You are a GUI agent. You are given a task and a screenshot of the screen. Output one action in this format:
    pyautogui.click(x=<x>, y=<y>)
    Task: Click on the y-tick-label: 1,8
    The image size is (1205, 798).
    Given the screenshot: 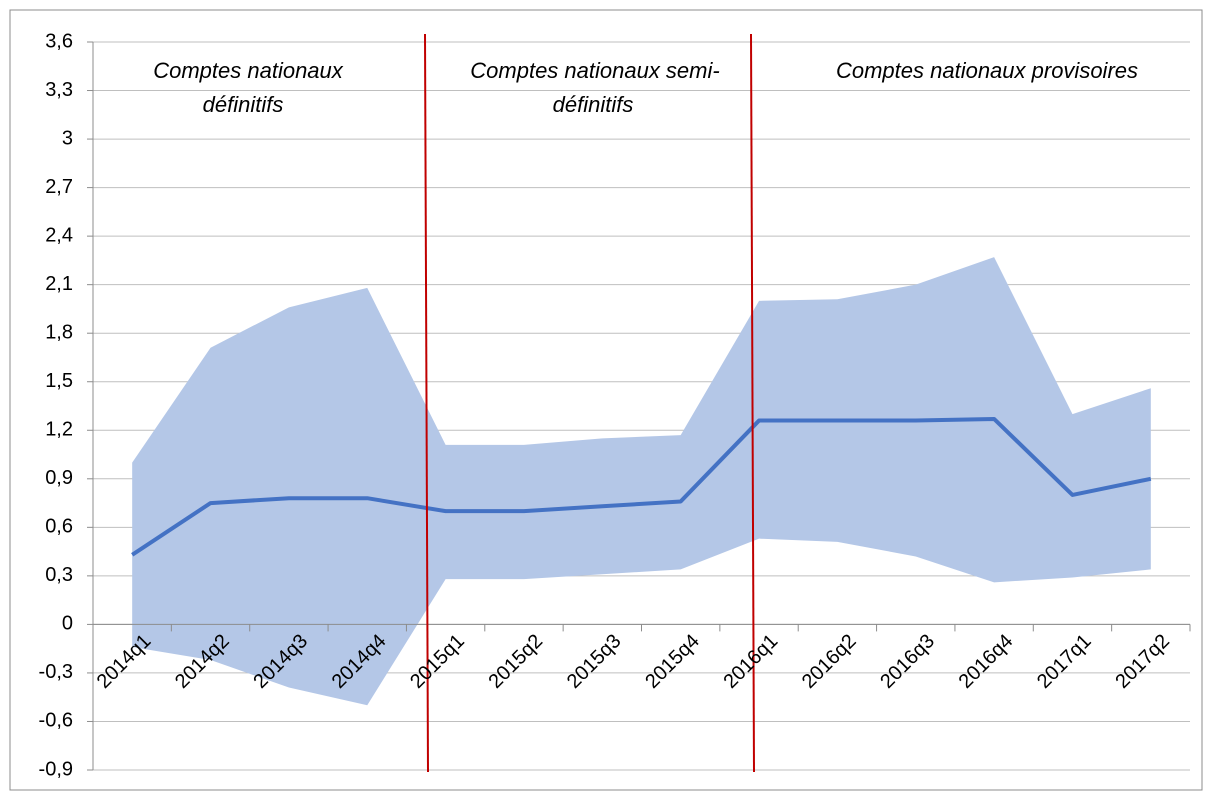 What is the action you would take?
    pyautogui.click(x=59, y=332)
    